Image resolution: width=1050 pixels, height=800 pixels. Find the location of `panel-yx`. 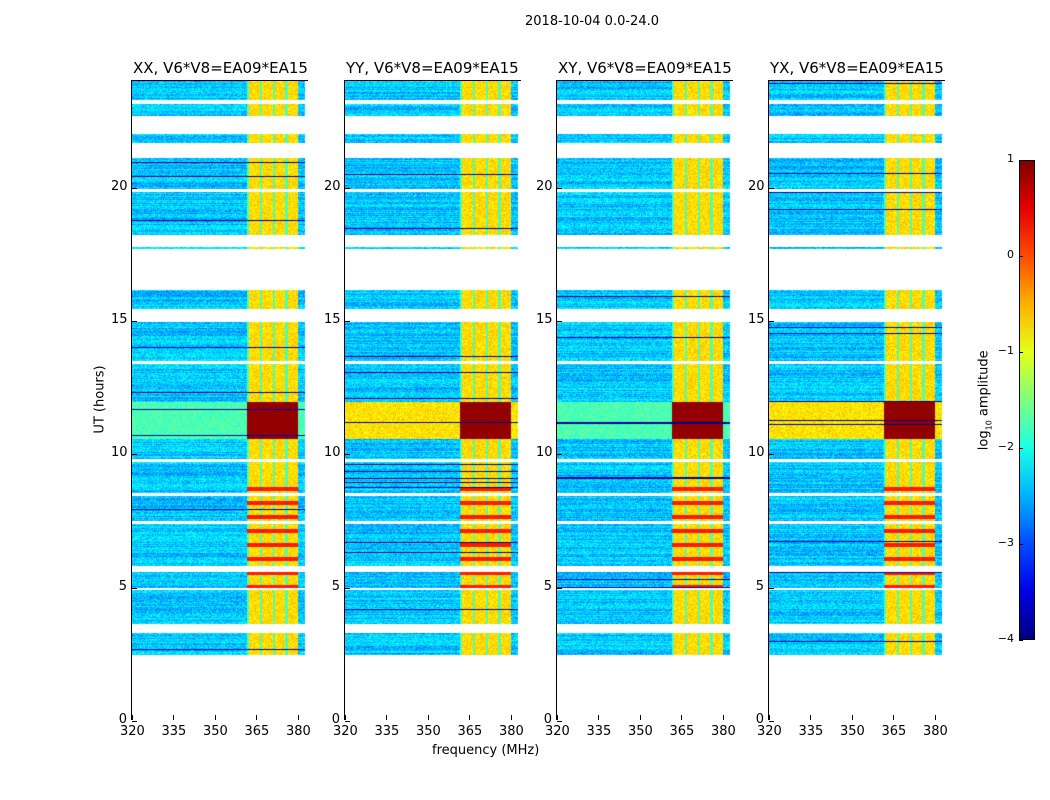

panel-yx is located at coordinates (857, 401).